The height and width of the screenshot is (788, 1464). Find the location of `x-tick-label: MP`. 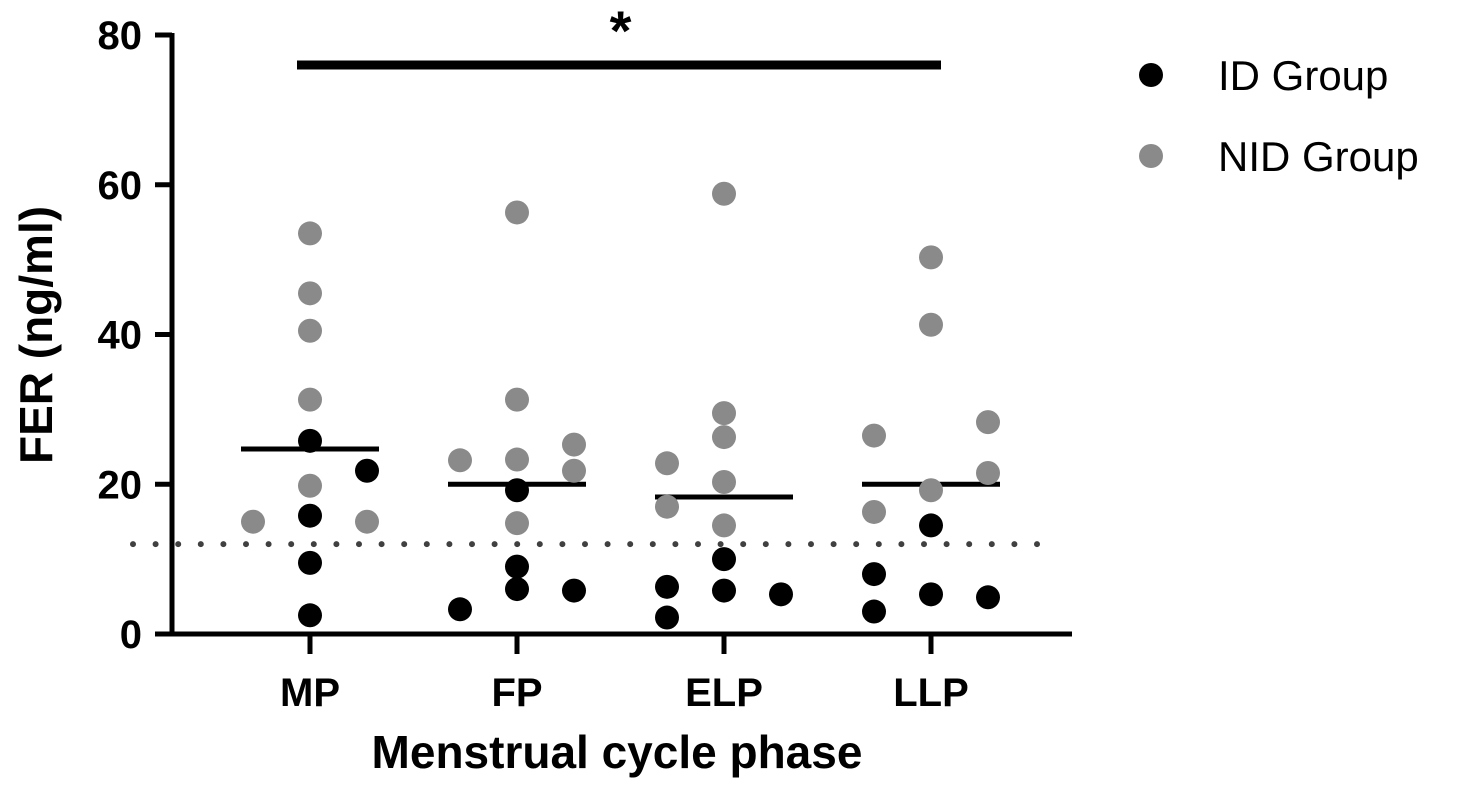

x-tick-label: MP is located at coordinates (310, 693).